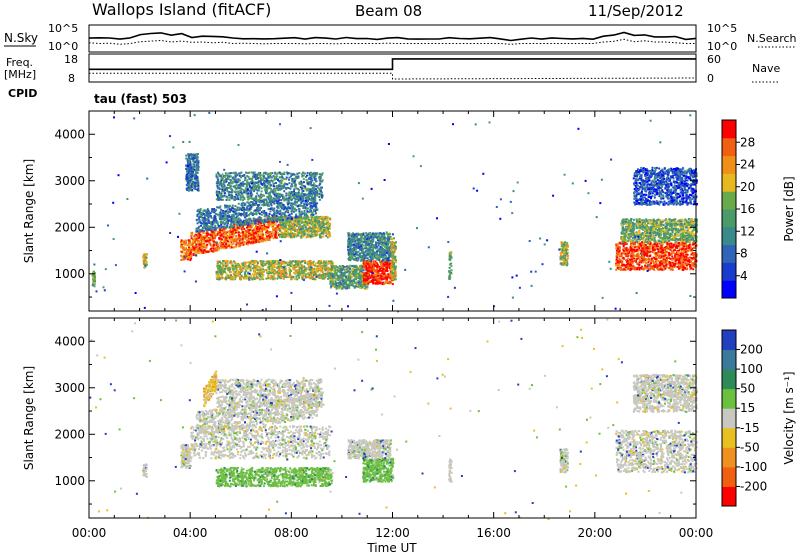 The height and width of the screenshot is (554, 800). I want to click on nave-series-line, so click(393, 76).